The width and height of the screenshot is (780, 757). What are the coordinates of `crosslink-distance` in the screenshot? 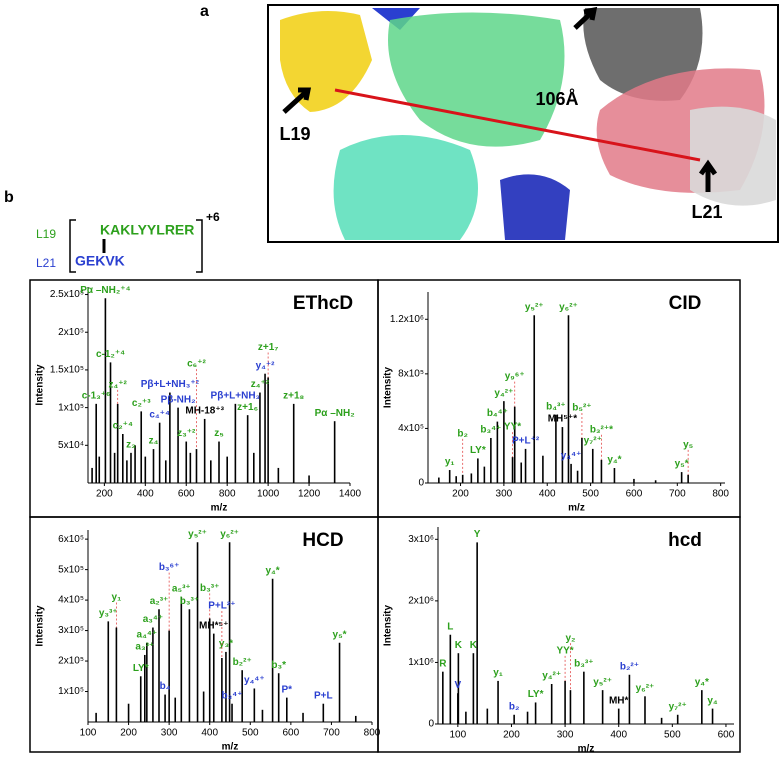 It's located at (517, 125).